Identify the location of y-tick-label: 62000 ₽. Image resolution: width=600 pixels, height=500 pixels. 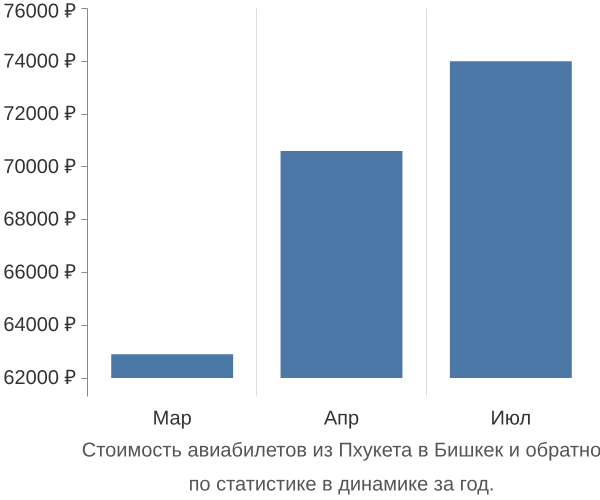
(39, 378).